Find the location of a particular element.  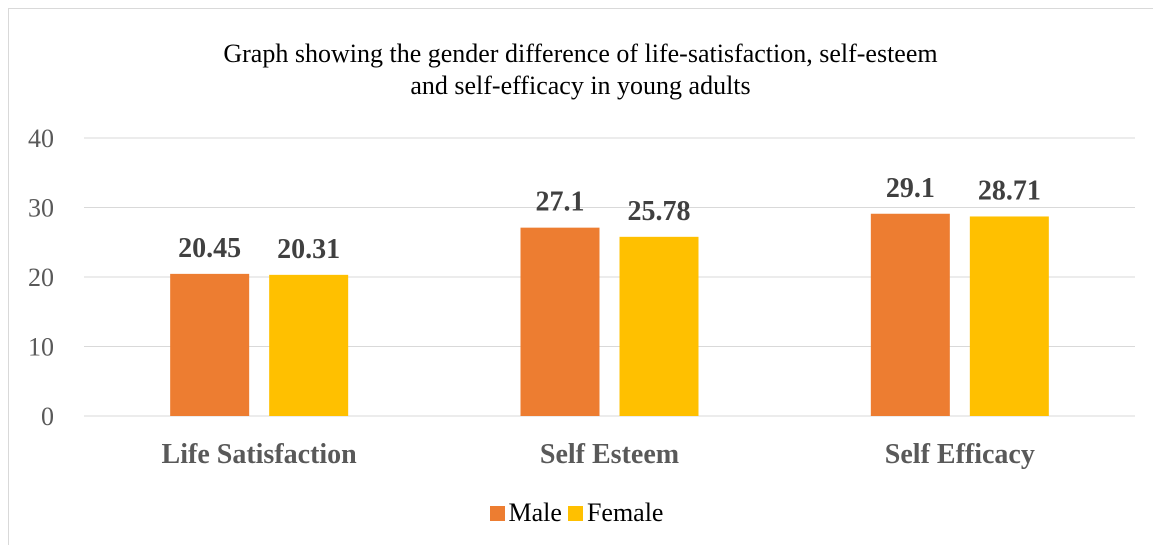

data-label-female-2: 28.71 is located at coordinates (1009, 190).